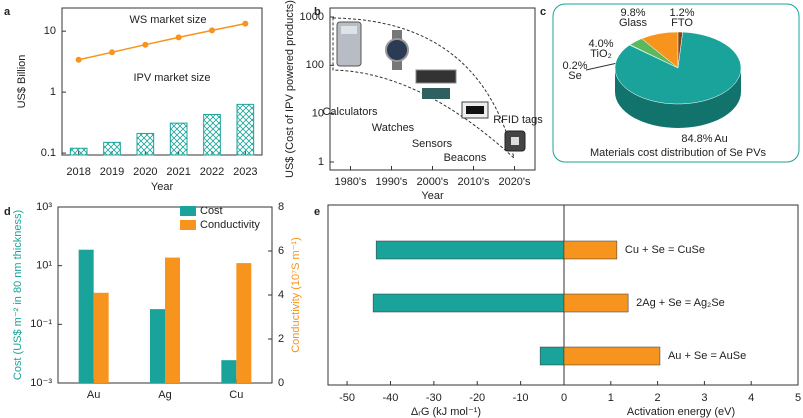 The height and width of the screenshot is (418, 803). What do you see at coordinates (477, 398) in the screenshot?
I see `x-tick-label: -20` at bounding box center [477, 398].